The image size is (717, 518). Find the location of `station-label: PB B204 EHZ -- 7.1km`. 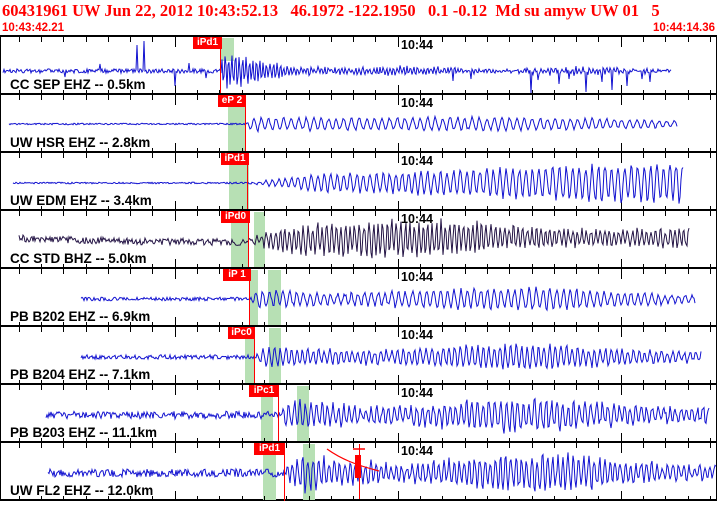

station-label: PB B204 EHZ -- 7.1km is located at coordinates (80, 374).